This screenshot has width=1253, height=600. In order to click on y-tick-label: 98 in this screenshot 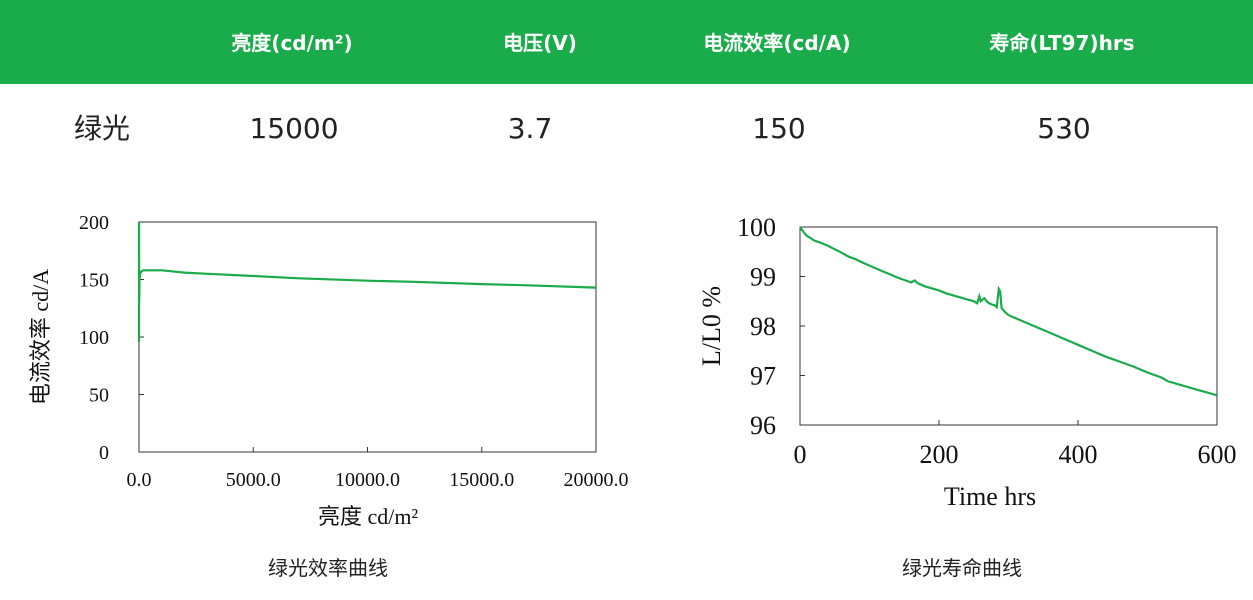, I will do `click(763, 326)`.